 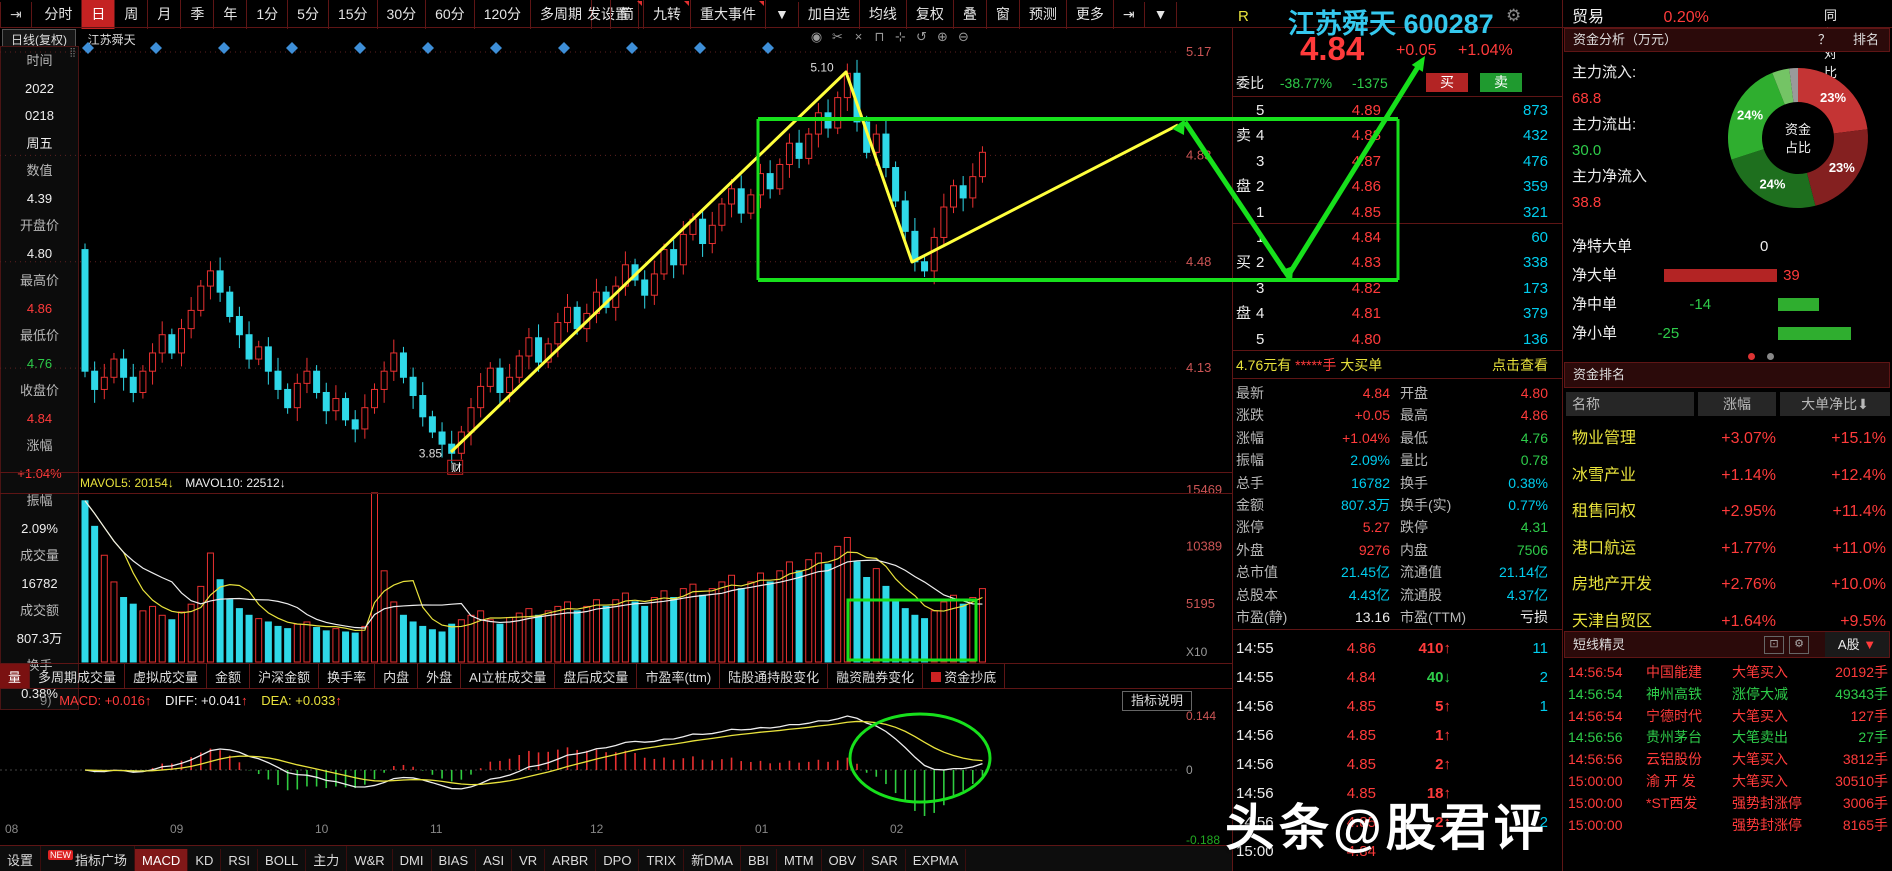 I want to click on undo-icon: ↺, so click(x=921, y=36).